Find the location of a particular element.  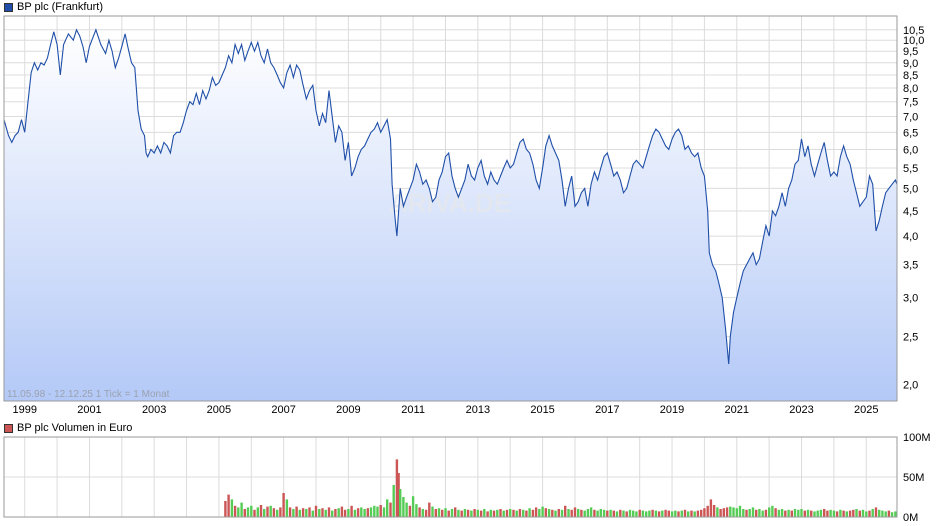

x-tick-label: 2009 is located at coordinates (348, 410).